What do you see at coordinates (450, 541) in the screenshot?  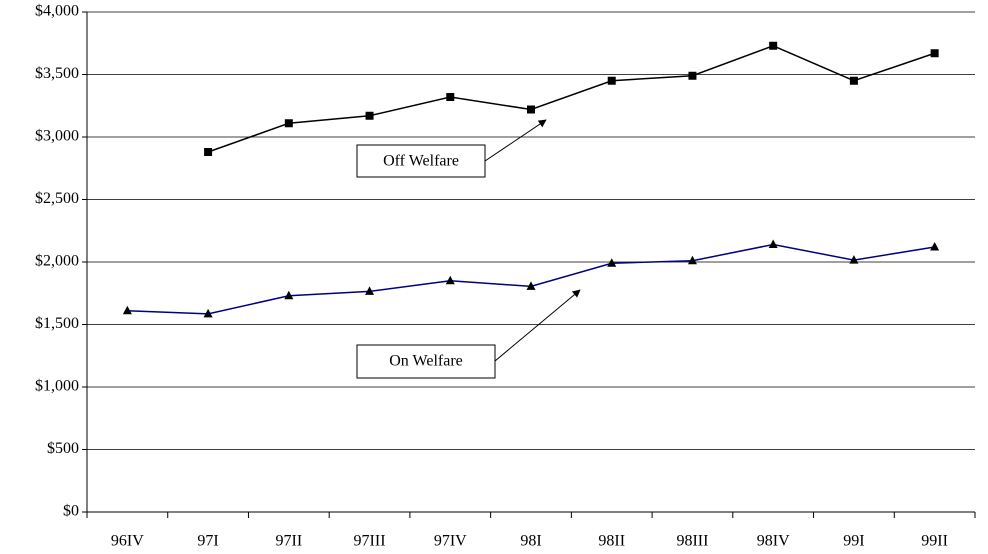 I see `x-tick-label: 97IV` at bounding box center [450, 541].